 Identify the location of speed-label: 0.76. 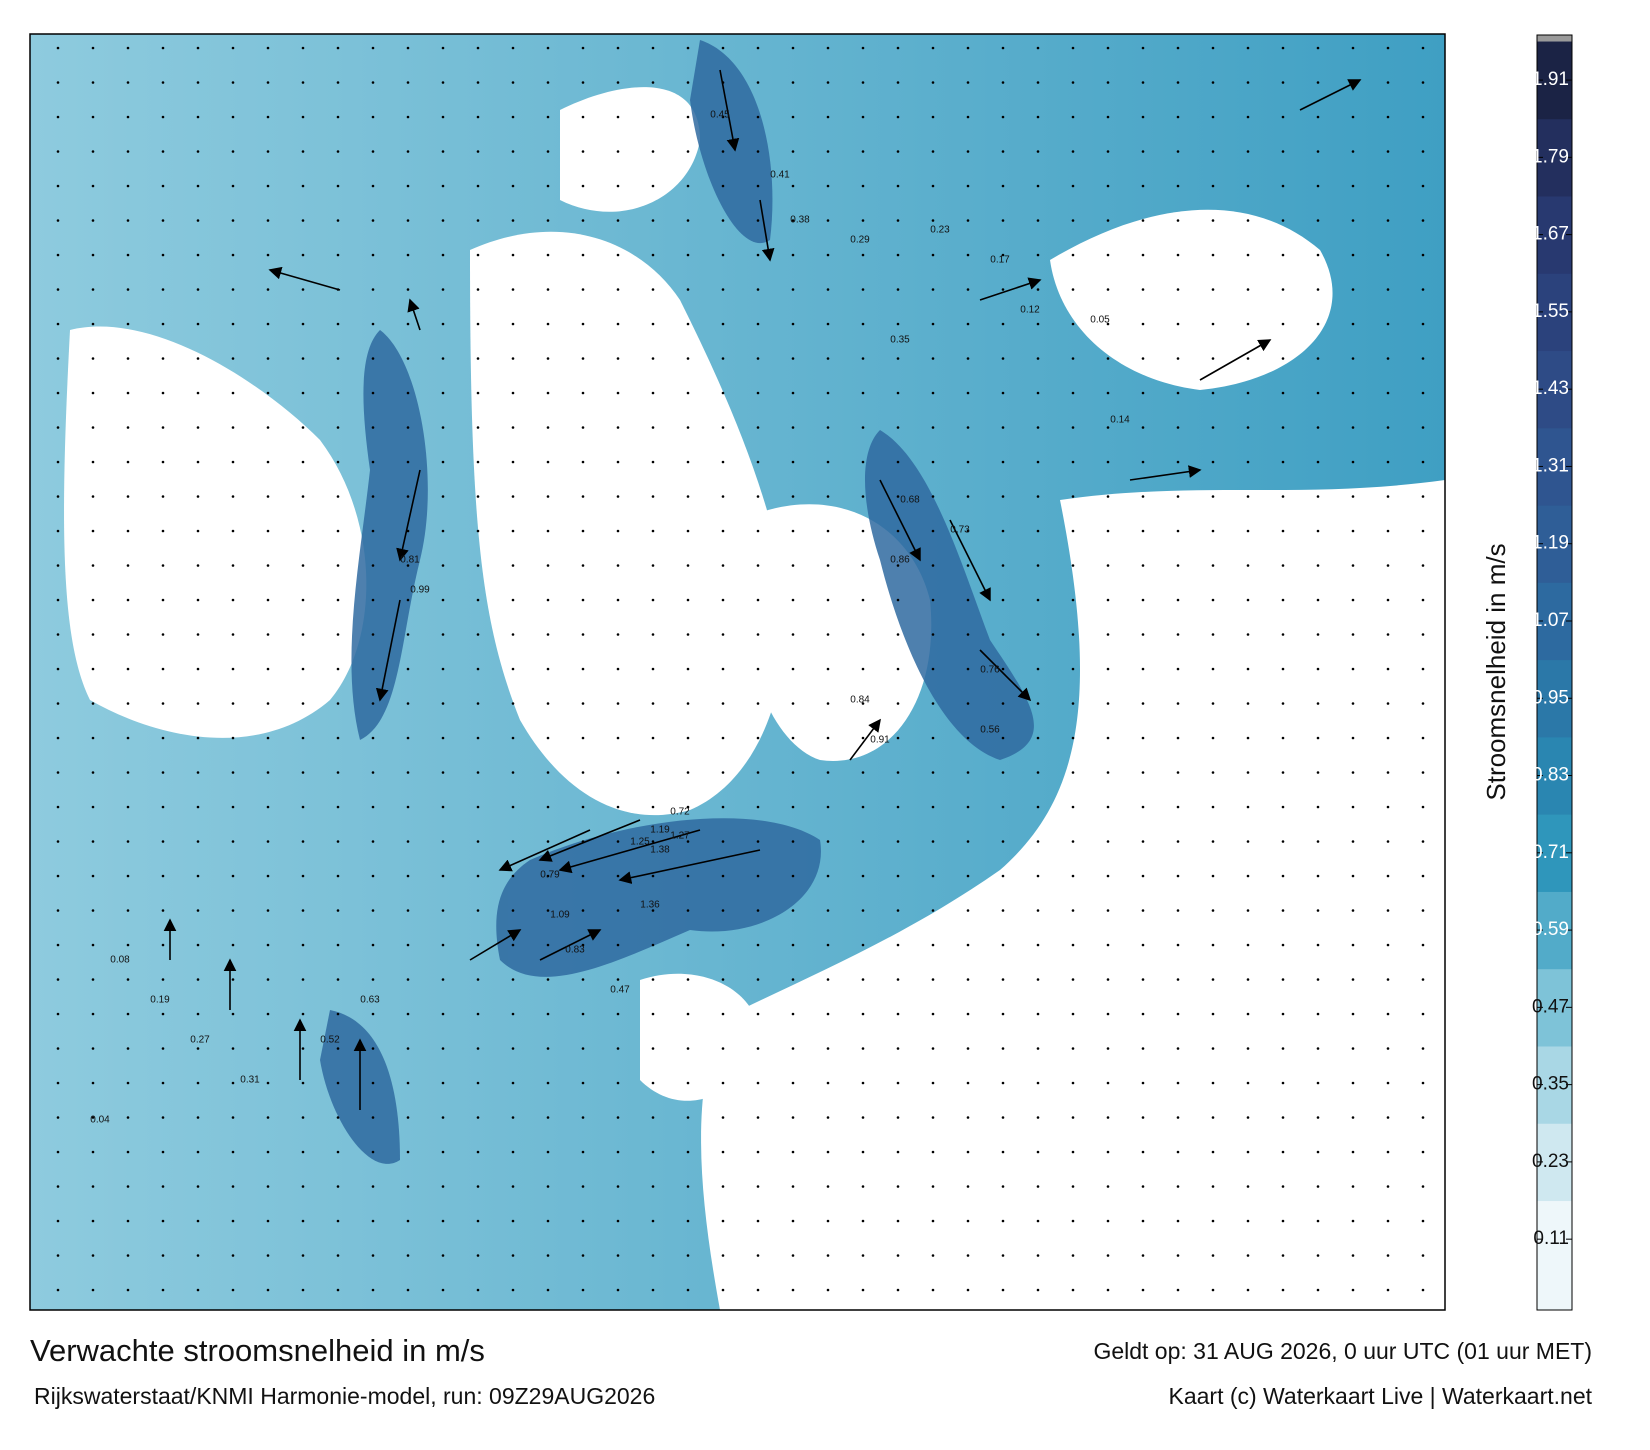
(990, 670).